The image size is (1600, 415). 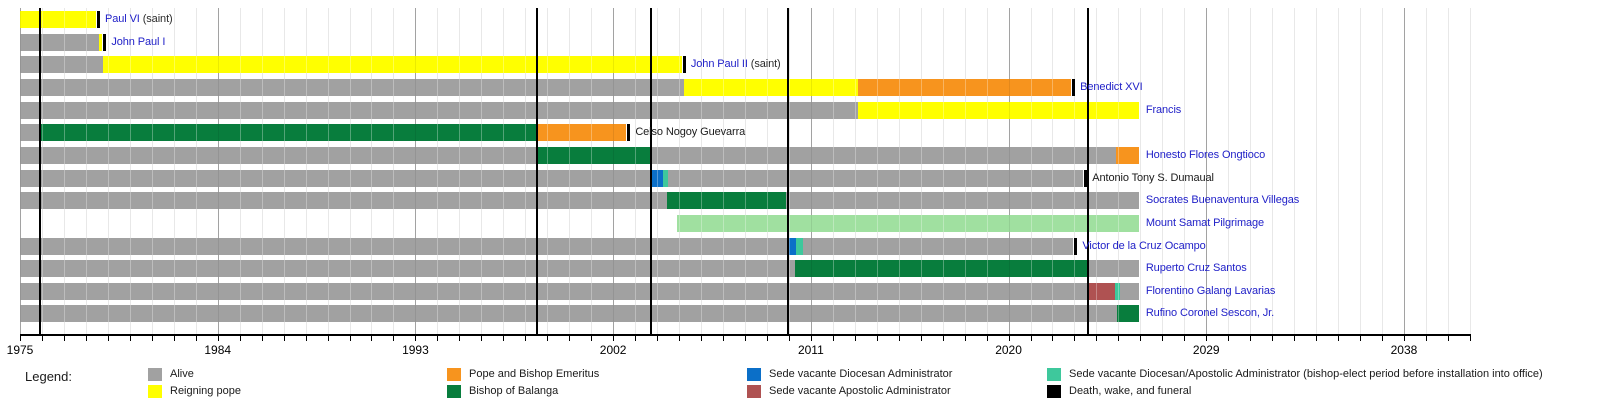 I want to click on legend-label-death: Death, wake, and funeral, so click(x=1130, y=391).